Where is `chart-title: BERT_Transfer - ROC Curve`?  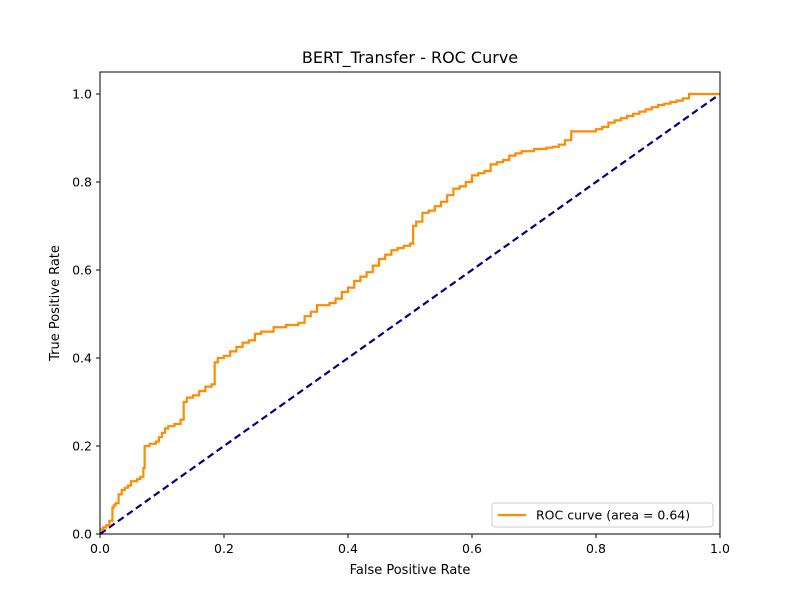
chart-title: BERT_Transfer - ROC Curve is located at coordinates (410, 58).